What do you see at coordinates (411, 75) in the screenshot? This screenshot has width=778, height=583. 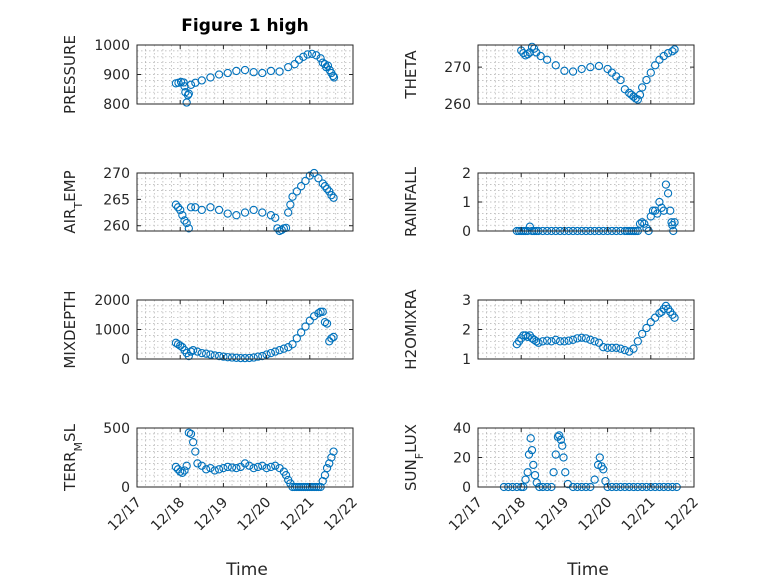 I see `y-axis-label: THETA` at bounding box center [411, 75].